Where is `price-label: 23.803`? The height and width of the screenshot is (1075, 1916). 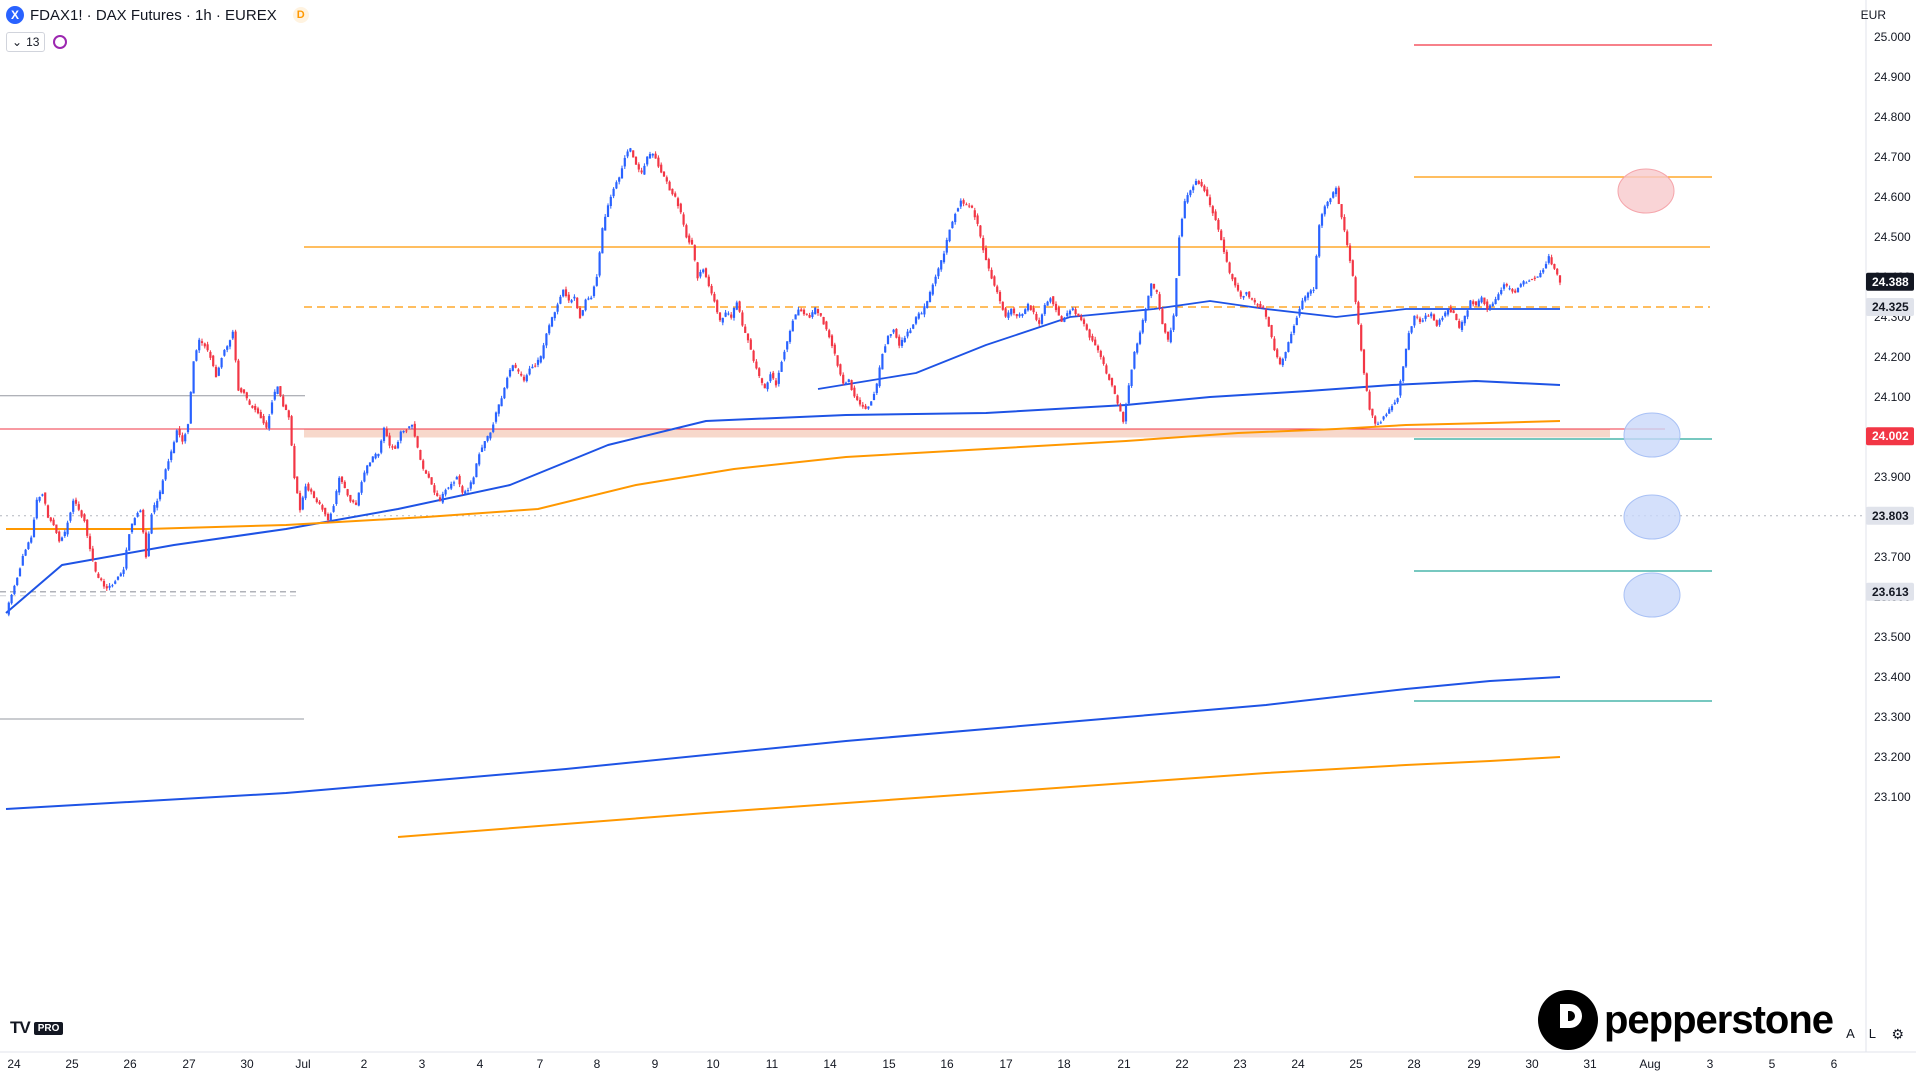 price-label: 23.803 is located at coordinates (1890, 516).